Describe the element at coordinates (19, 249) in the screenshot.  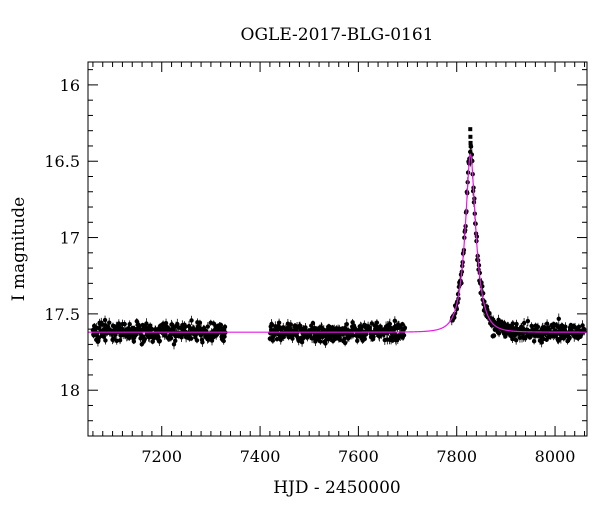
I see `y-axis-label: I magnitude` at that location.